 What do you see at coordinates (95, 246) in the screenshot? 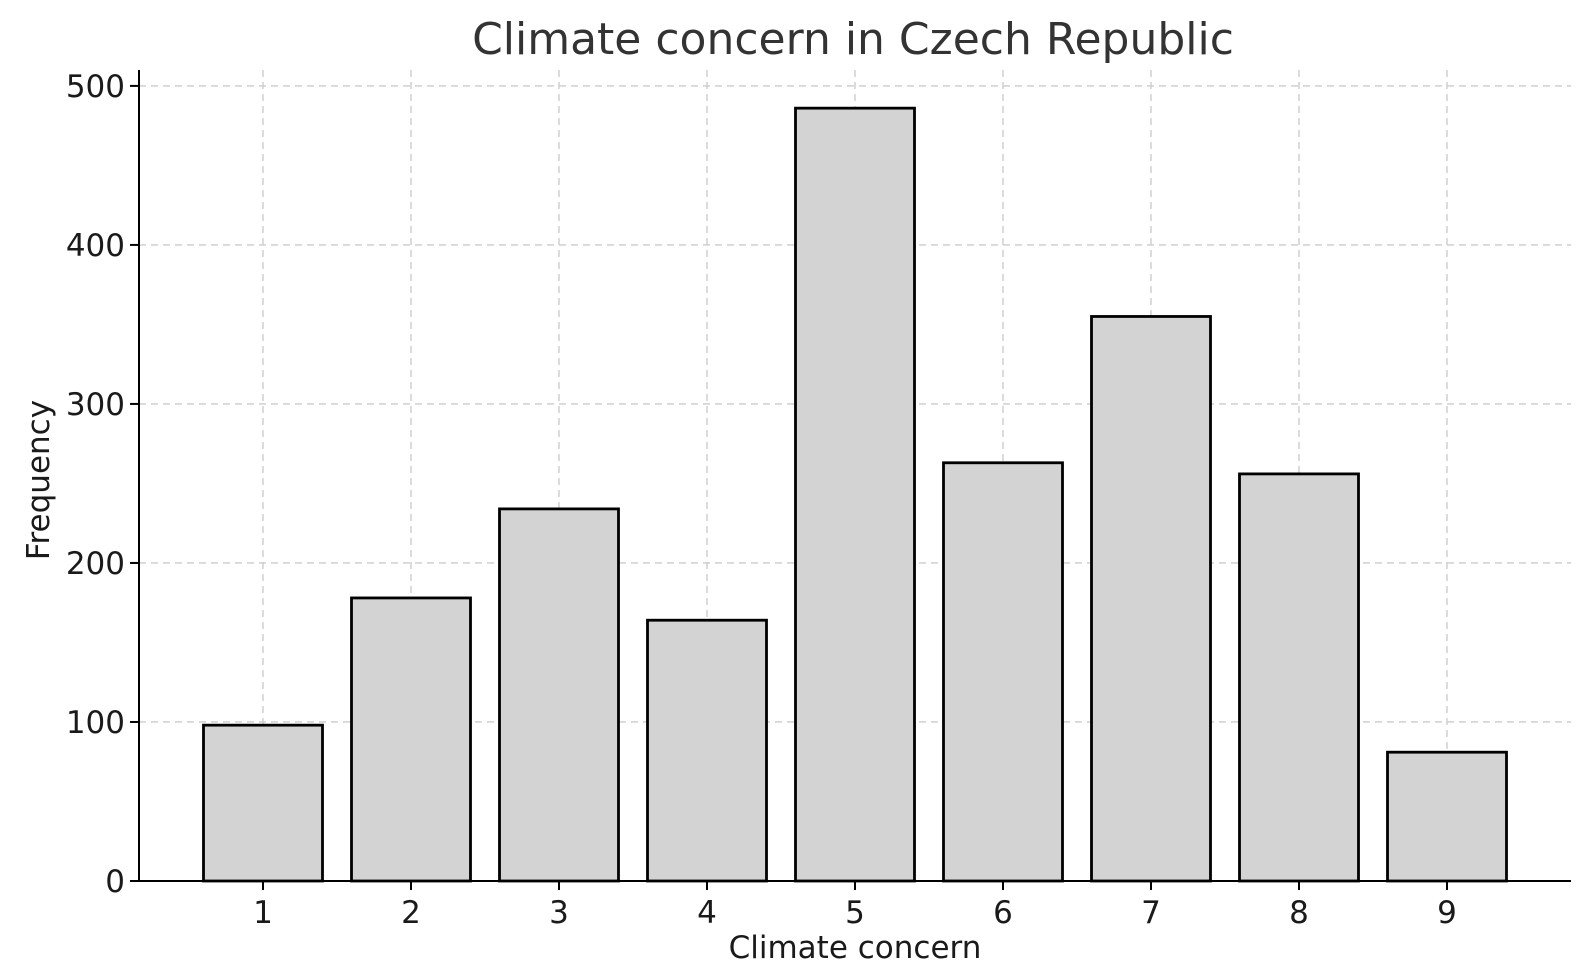
I see `y-tick-label: 400` at bounding box center [95, 246].